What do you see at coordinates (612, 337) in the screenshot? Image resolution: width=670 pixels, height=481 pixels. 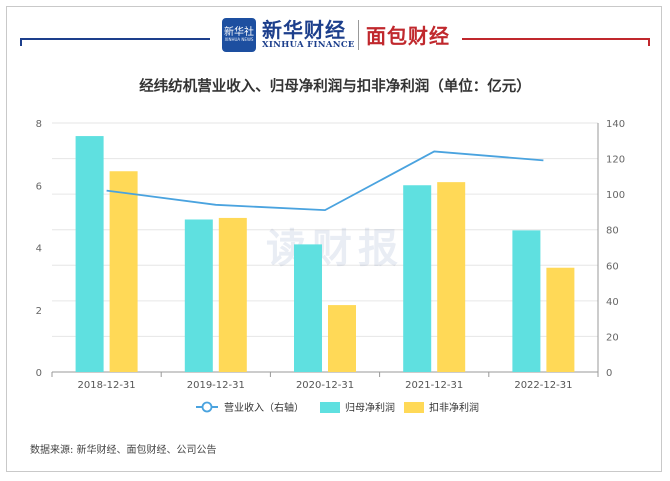 I see `y2-tick-label: 20` at bounding box center [612, 337].